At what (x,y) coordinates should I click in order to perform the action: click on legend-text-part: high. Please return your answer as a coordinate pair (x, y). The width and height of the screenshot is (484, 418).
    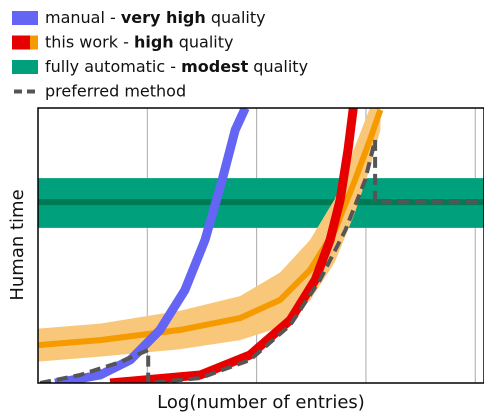
    Looking at the image, I should click on (154, 41).